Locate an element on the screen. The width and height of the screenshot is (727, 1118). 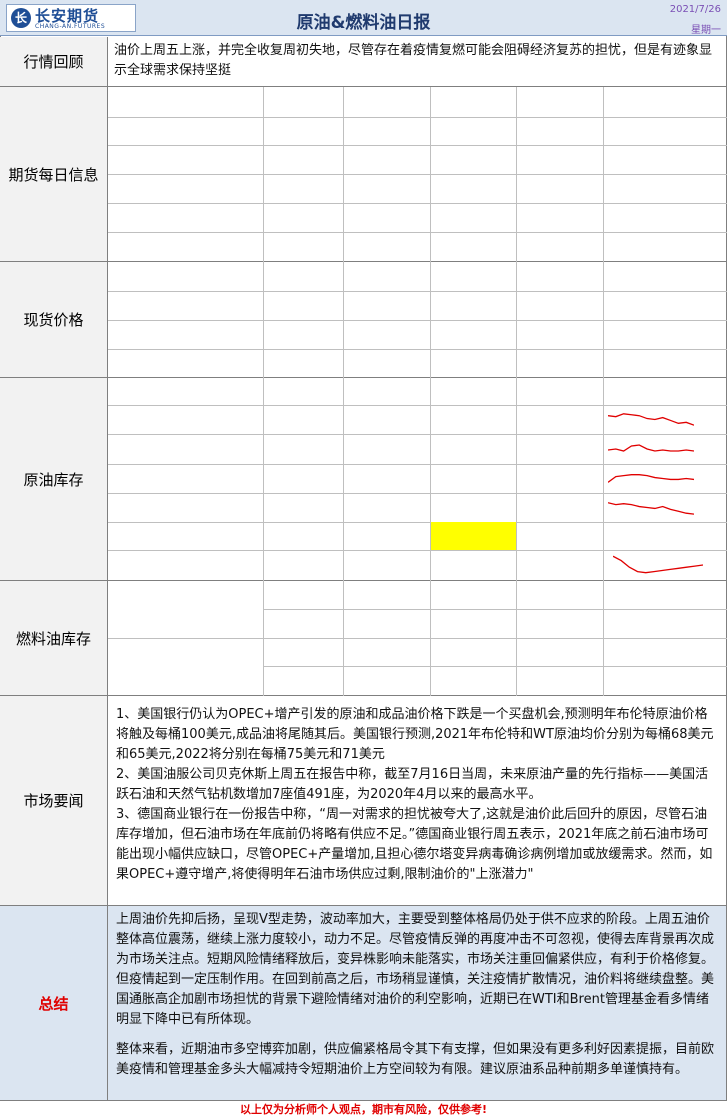
disclaimer-footer: 以上仅为分析师个人观点，期市有风险，仅供参考! is located at coordinates (363, 1109).